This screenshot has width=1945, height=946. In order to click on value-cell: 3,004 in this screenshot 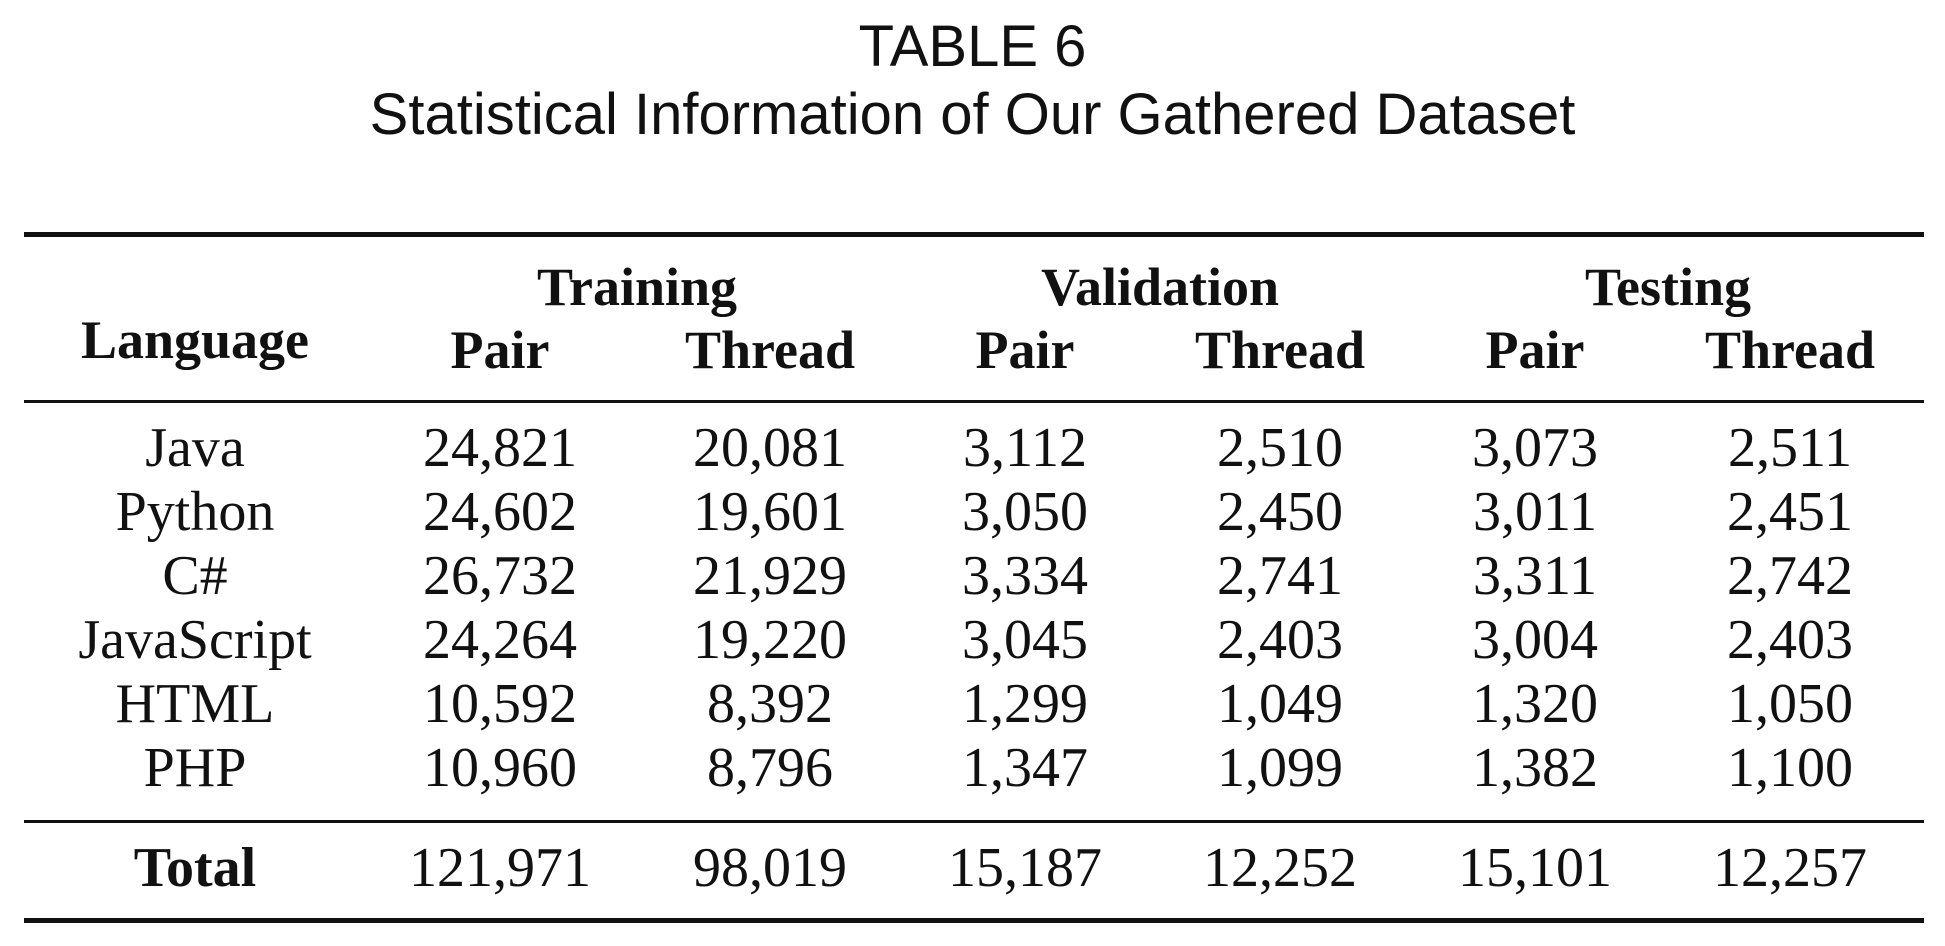, I will do `click(1535, 640)`.